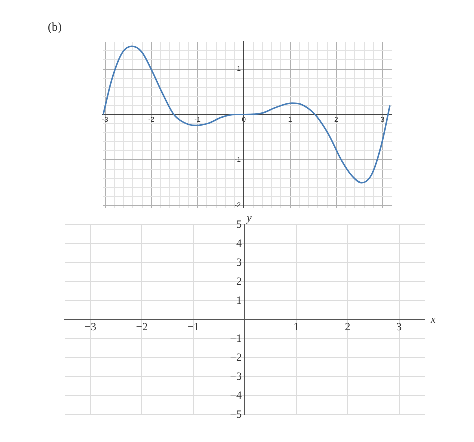  I want to click on y-tick-label: −5, so click(236, 414).